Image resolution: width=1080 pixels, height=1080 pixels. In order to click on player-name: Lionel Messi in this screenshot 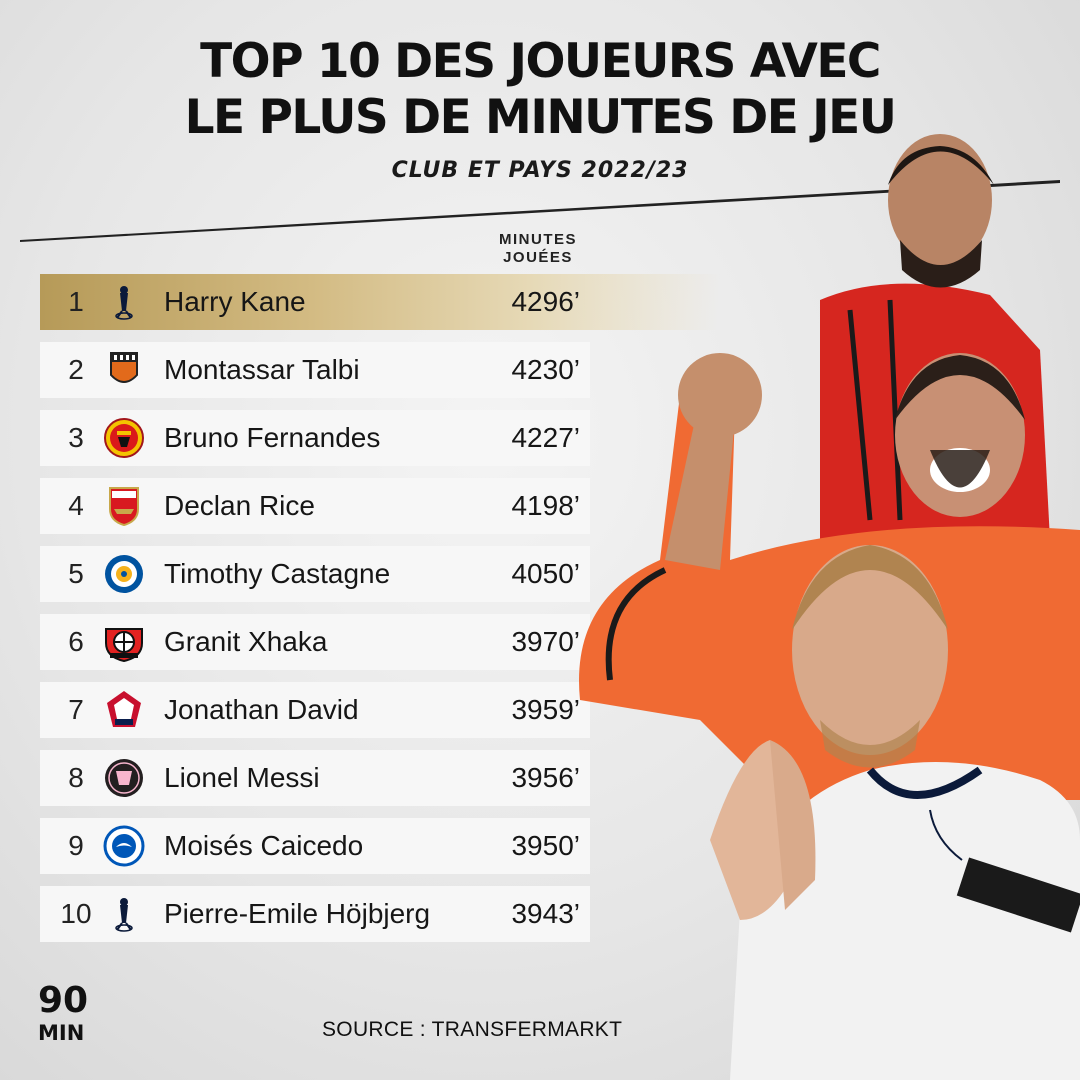, I will do `click(242, 777)`.